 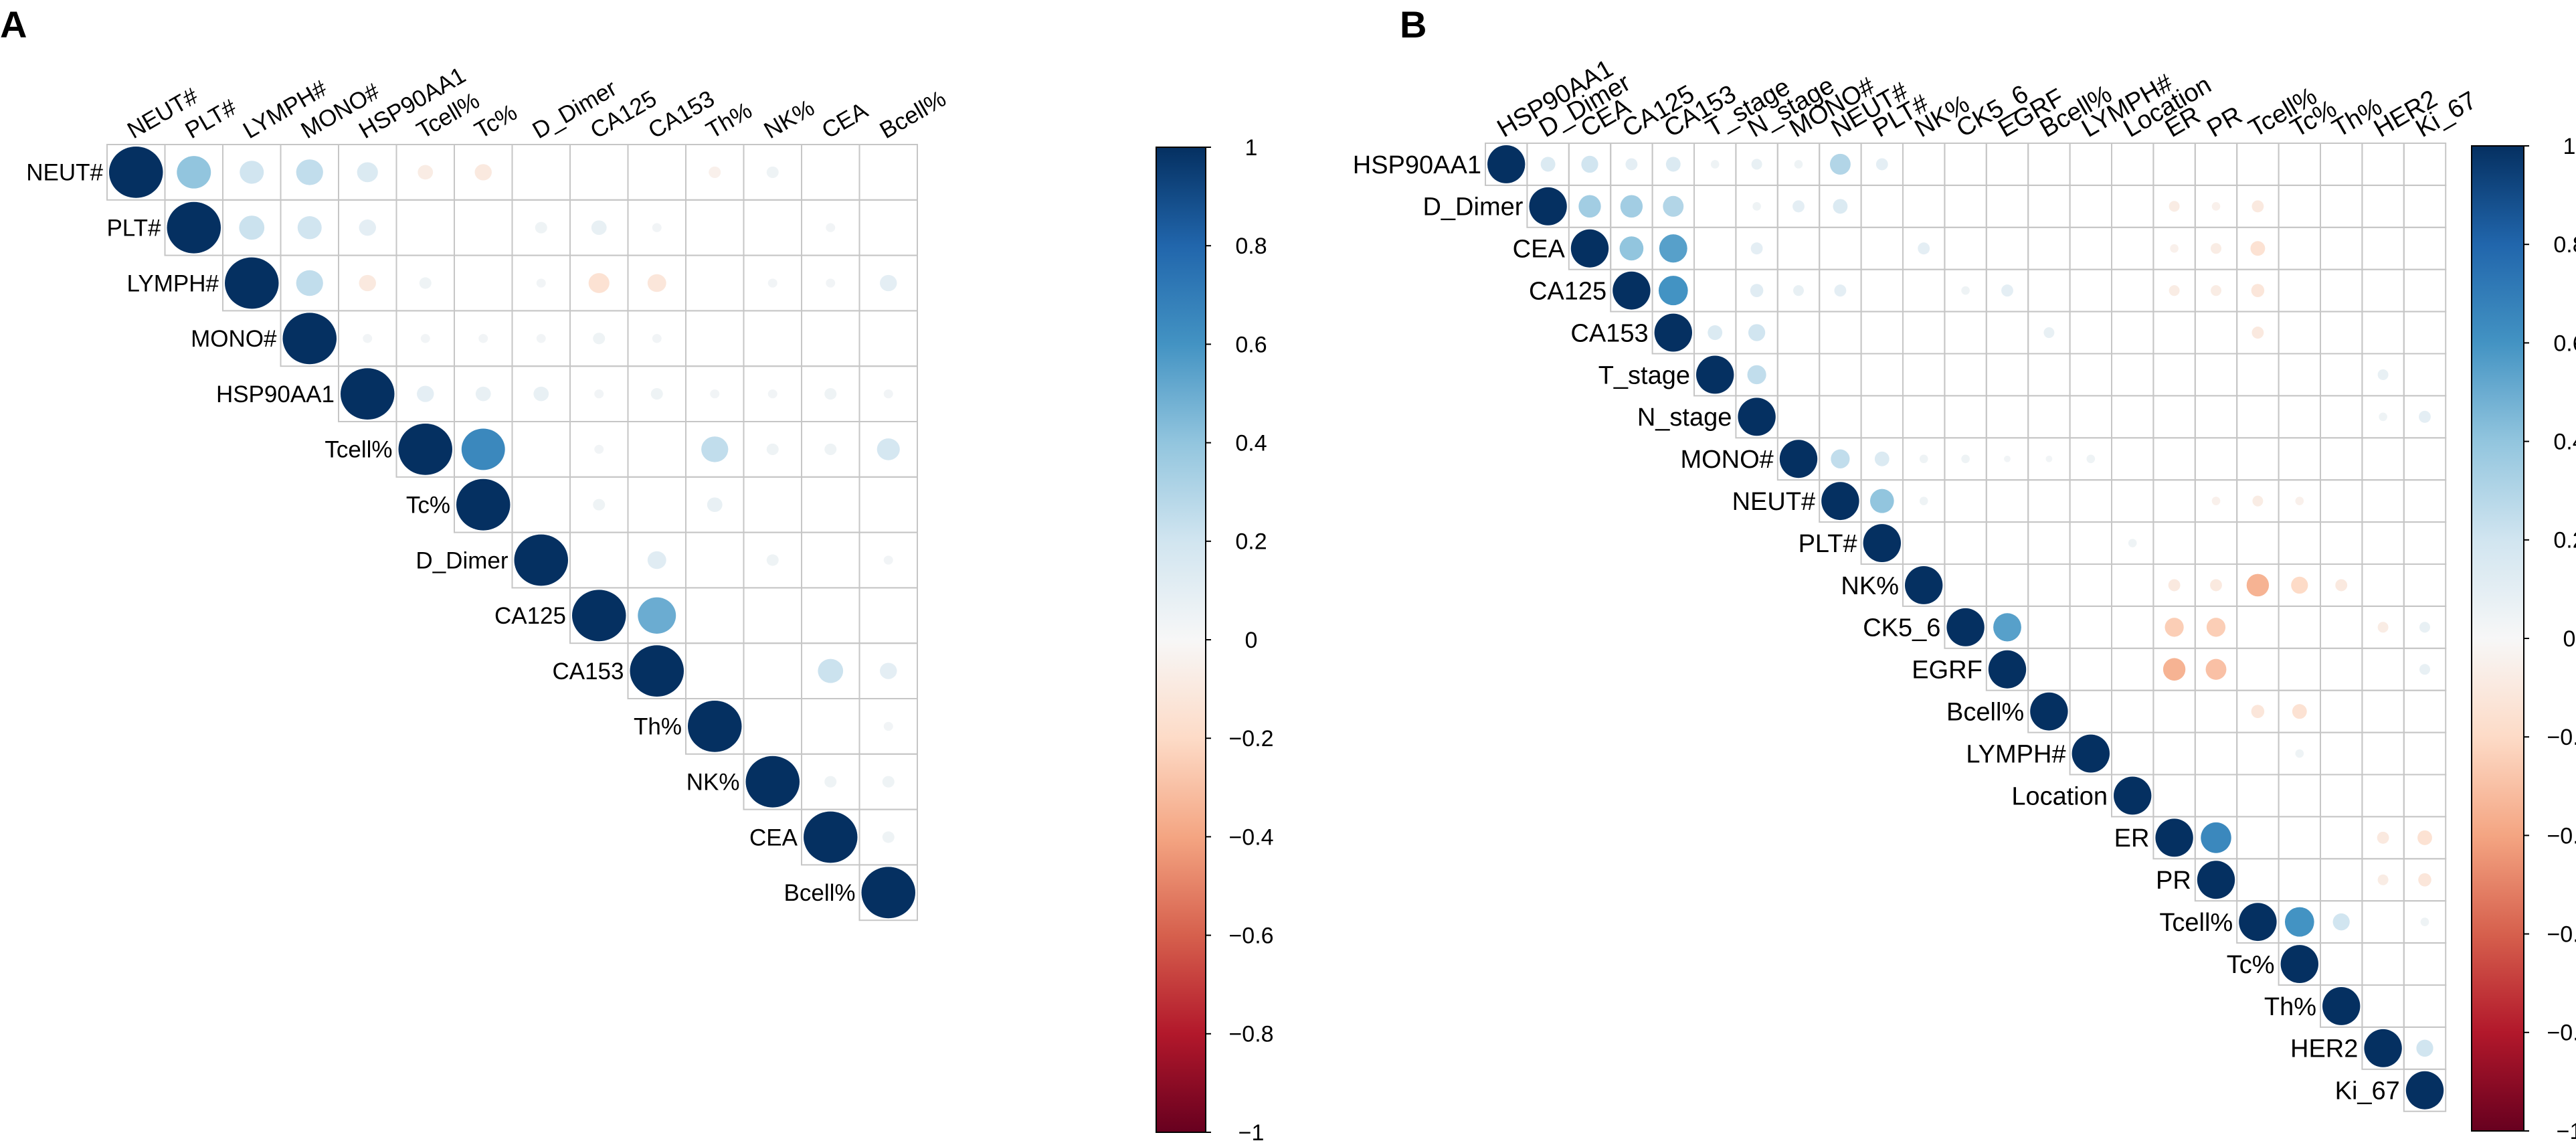 I want to click on colorbar-tick-label: 0.4, so click(x=1251, y=443).